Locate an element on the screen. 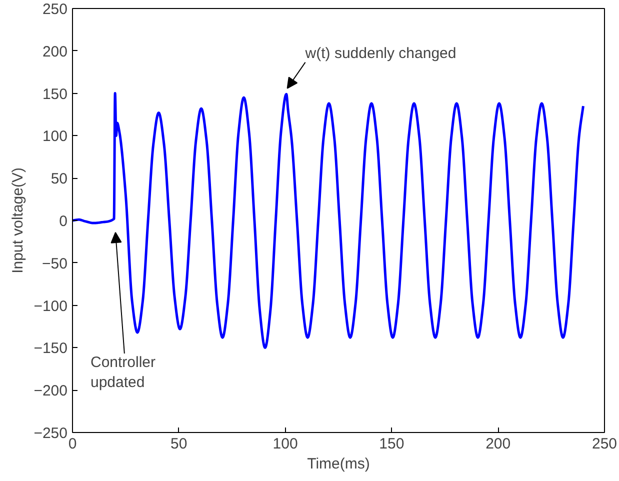  annotation: Controller updated is located at coordinates (123, 373).